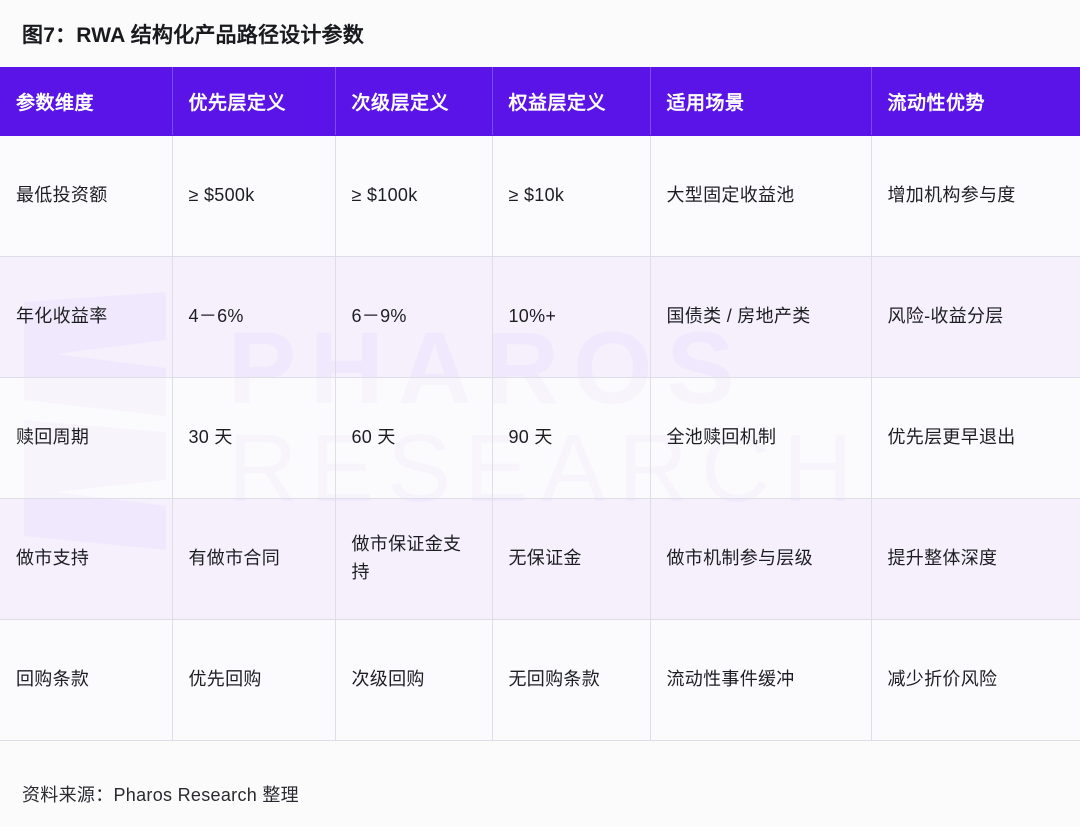  What do you see at coordinates (414, 317) in the screenshot?
I see `cell-mezzanine-tranche: 6－9%` at bounding box center [414, 317].